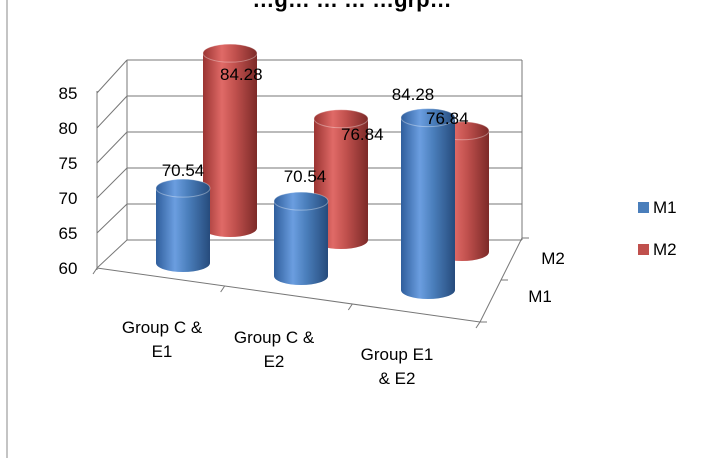 The height and width of the screenshot is (458, 704). I want to click on category-label: Group E1, so click(397, 354).